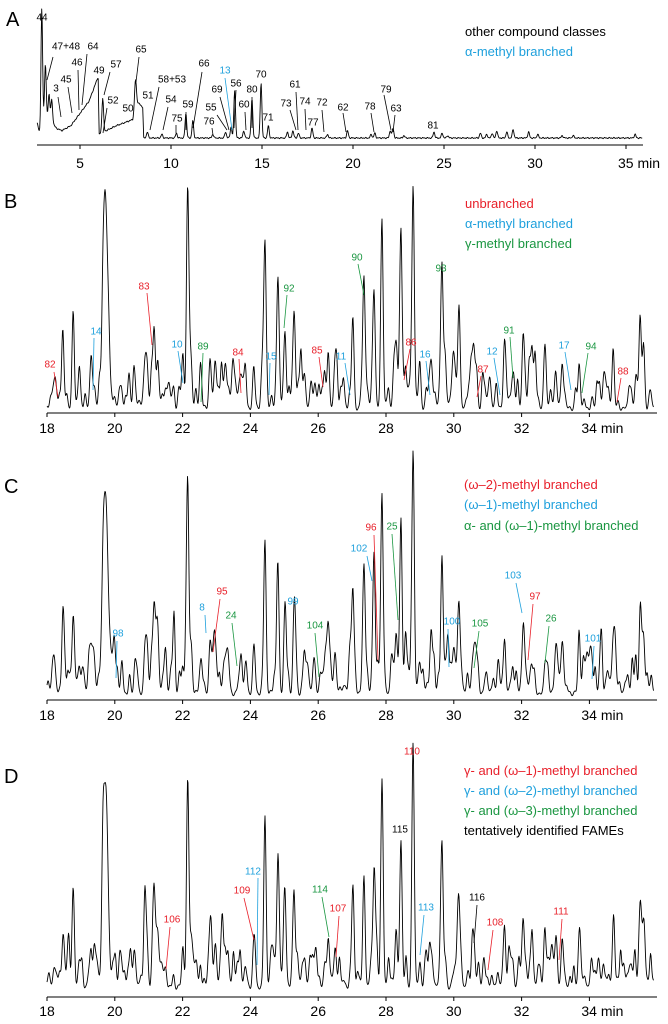 Image resolution: width=668 pixels, height=1024 pixels. Describe the element at coordinates (509, 331) in the screenshot. I see `peak-label: 91` at that location.